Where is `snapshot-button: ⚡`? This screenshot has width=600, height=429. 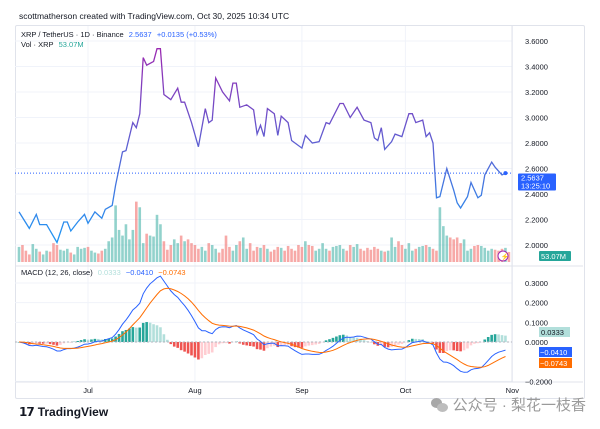
snapshot-button: ⚡ is located at coordinates (503, 256).